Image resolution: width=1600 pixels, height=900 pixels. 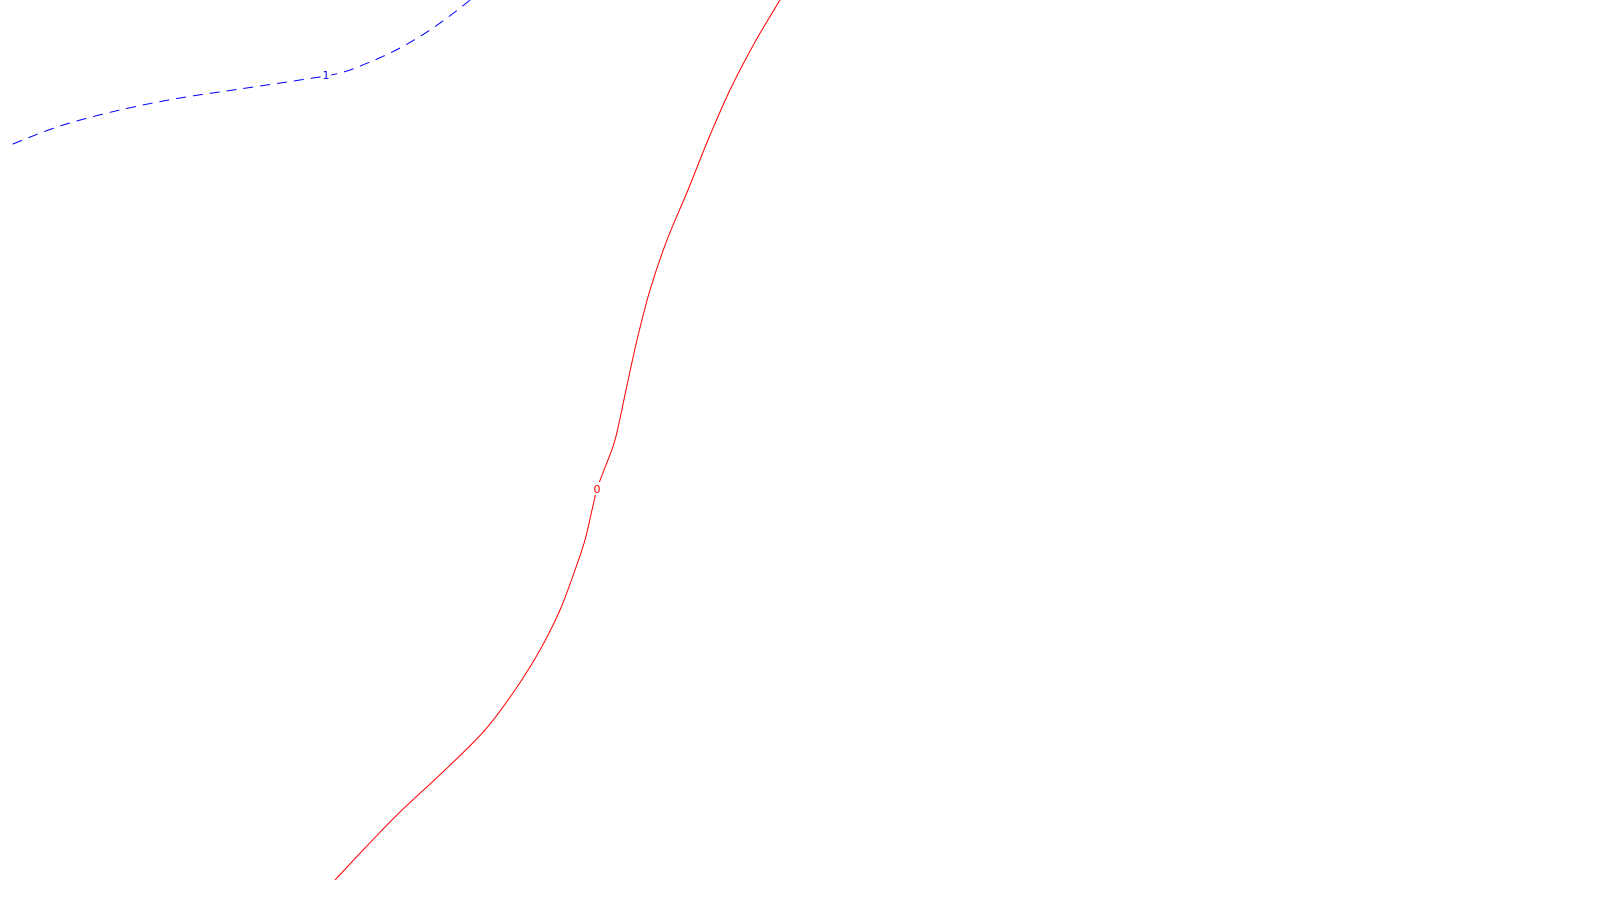 I want to click on contour-label-0: 0, so click(x=597, y=489).